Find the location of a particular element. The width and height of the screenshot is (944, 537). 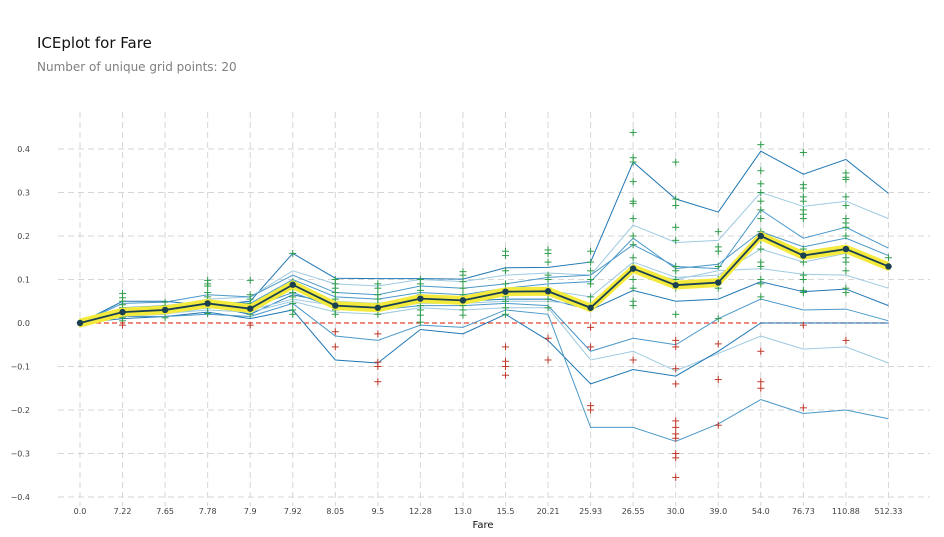

x-tick-label: 8.05 is located at coordinates (335, 511).